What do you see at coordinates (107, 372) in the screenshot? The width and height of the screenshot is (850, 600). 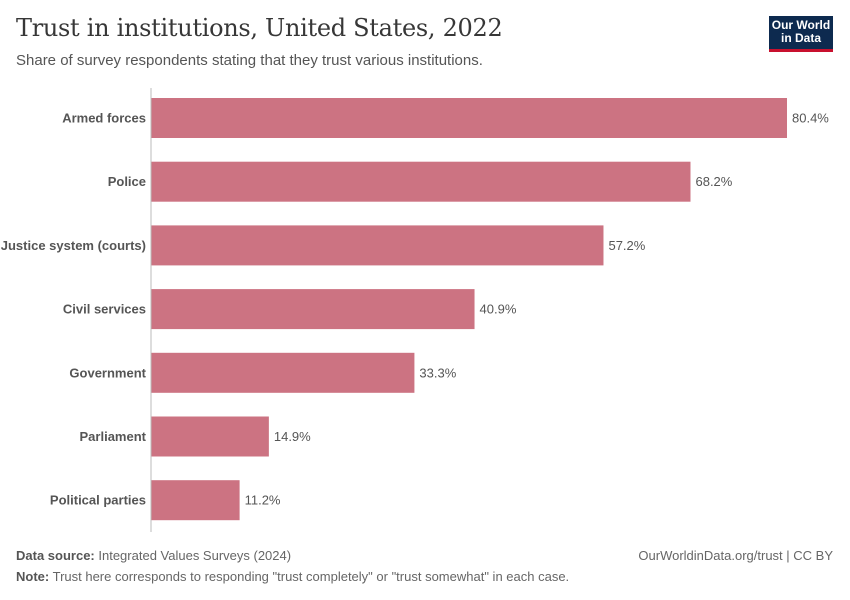 I see `category-label: Government` at bounding box center [107, 372].